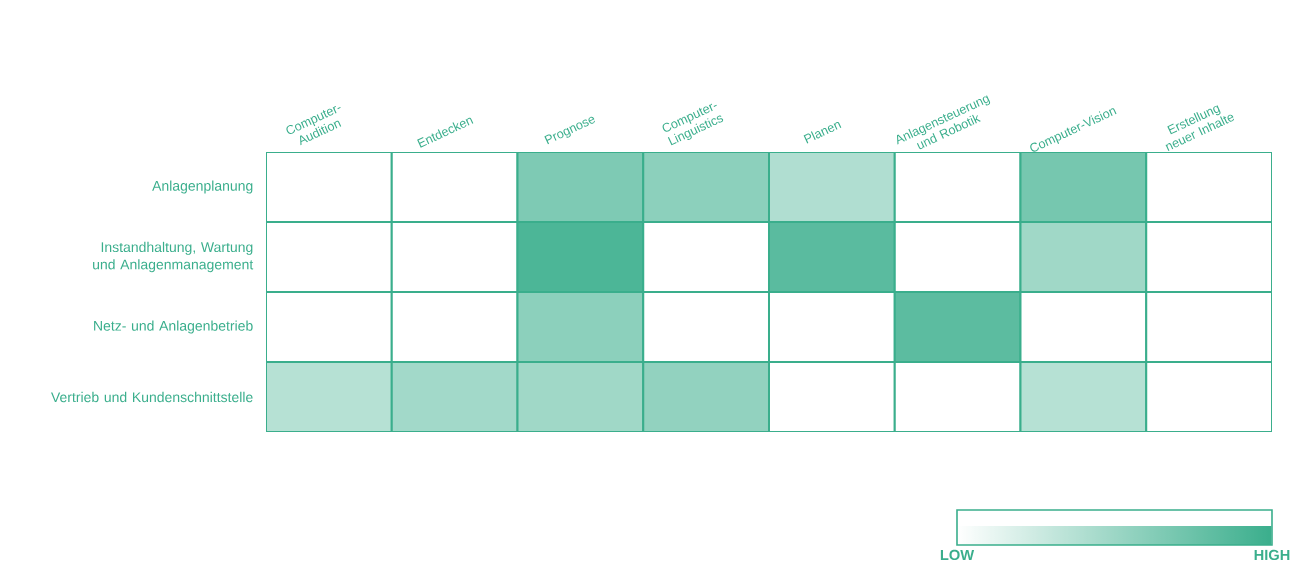 The width and height of the screenshot is (1304, 583). I want to click on y-tick-label: Vertrieb und Kundenschnittstelle, so click(152, 397).